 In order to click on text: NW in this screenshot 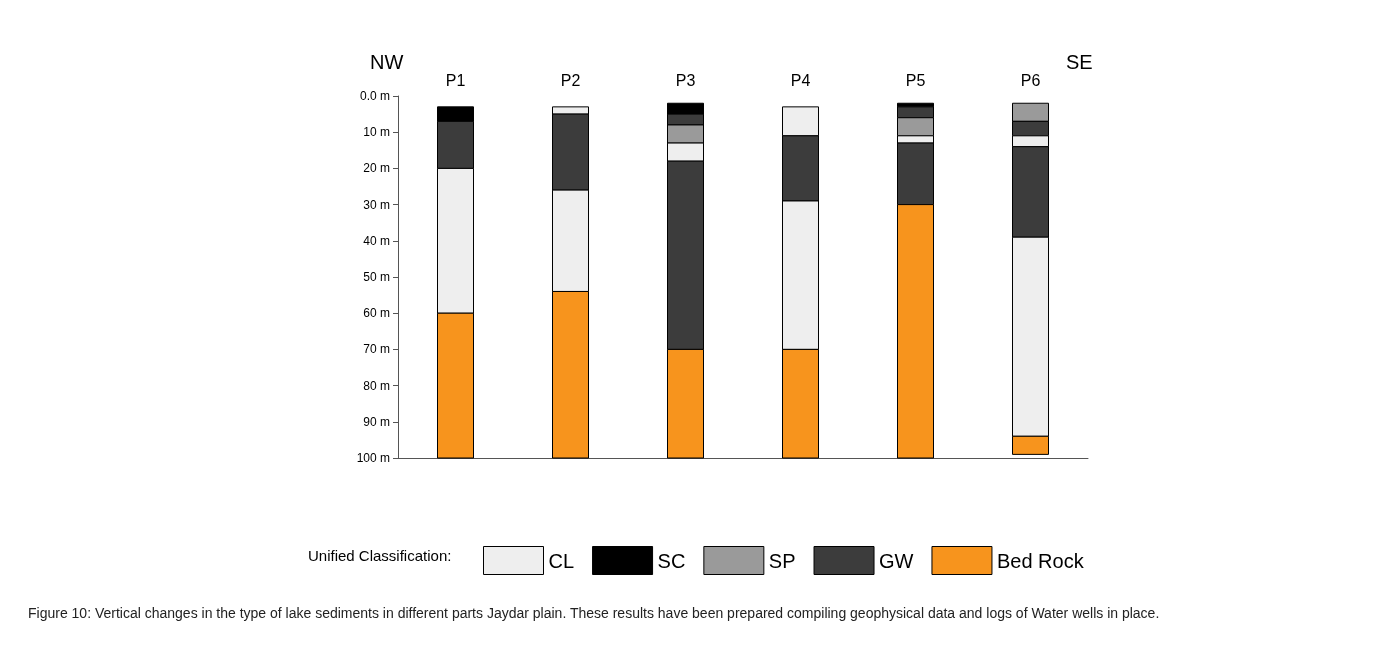, I will do `click(387, 62)`.